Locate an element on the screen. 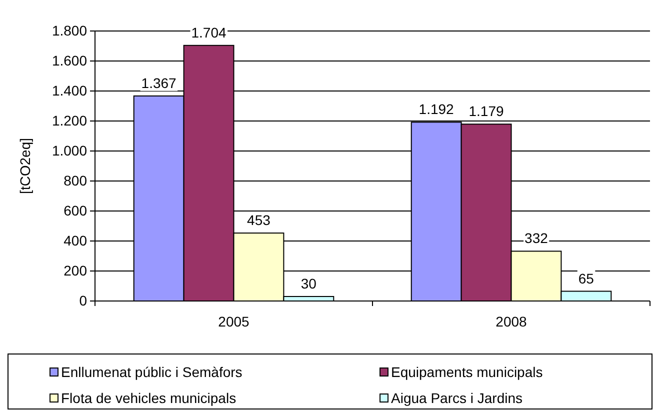 This screenshot has height=411, width=654. y-tick-label: 800 is located at coordinates (76, 180).